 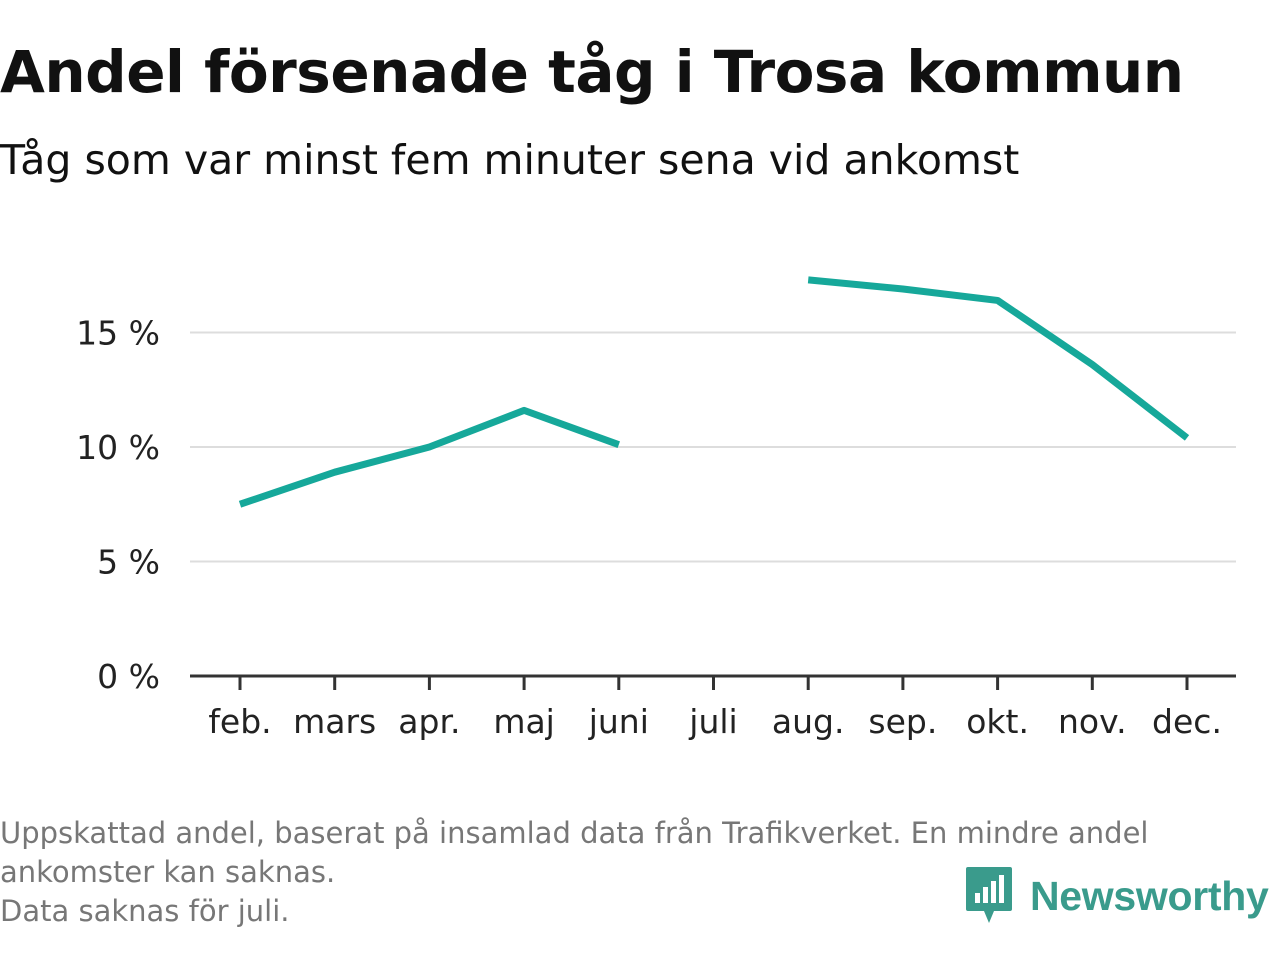 What do you see at coordinates (902, 721) in the screenshot?
I see `x-tick-label: sep.` at bounding box center [902, 721].